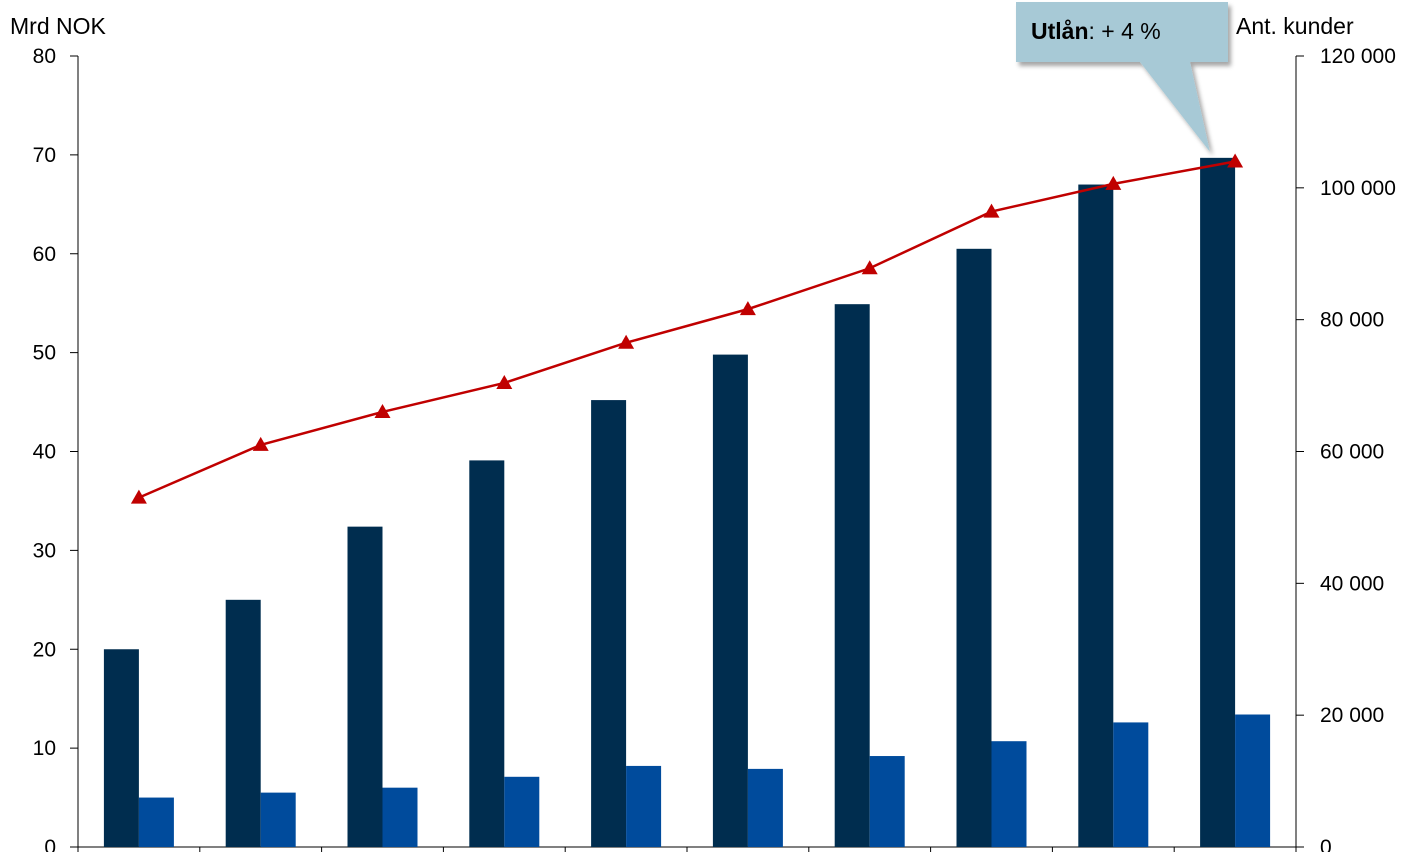 The width and height of the screenshot is (1418, 852). Describe the element at coordinates (44, 56) in the screenshot. I see `left-axis-tick-label: 80` at that location.